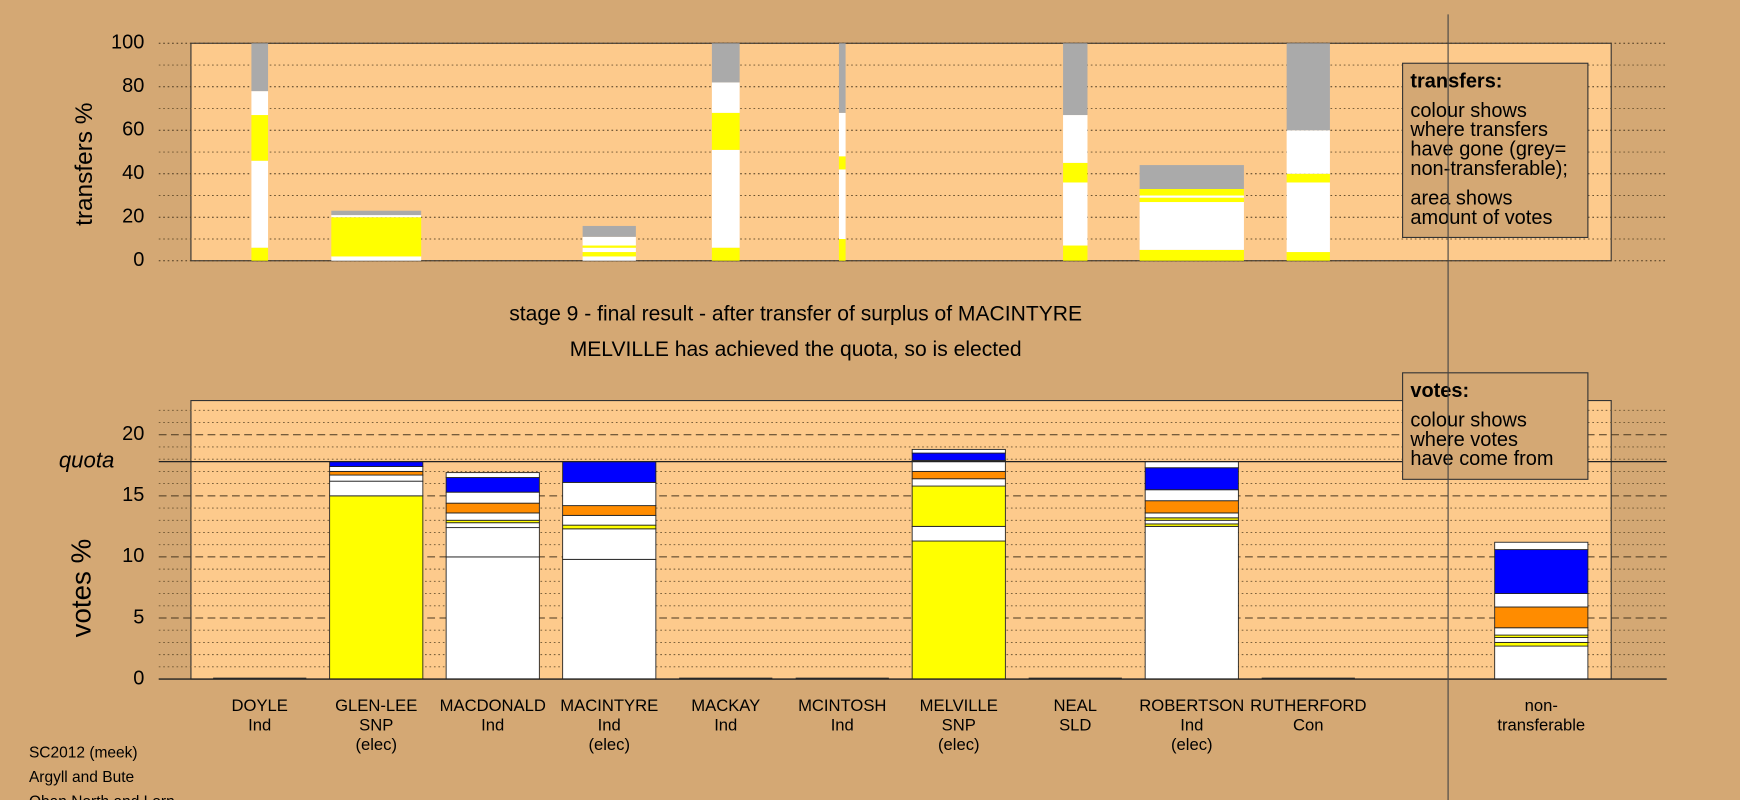  I want to click on note-title: votes:, so click(1439, 391).